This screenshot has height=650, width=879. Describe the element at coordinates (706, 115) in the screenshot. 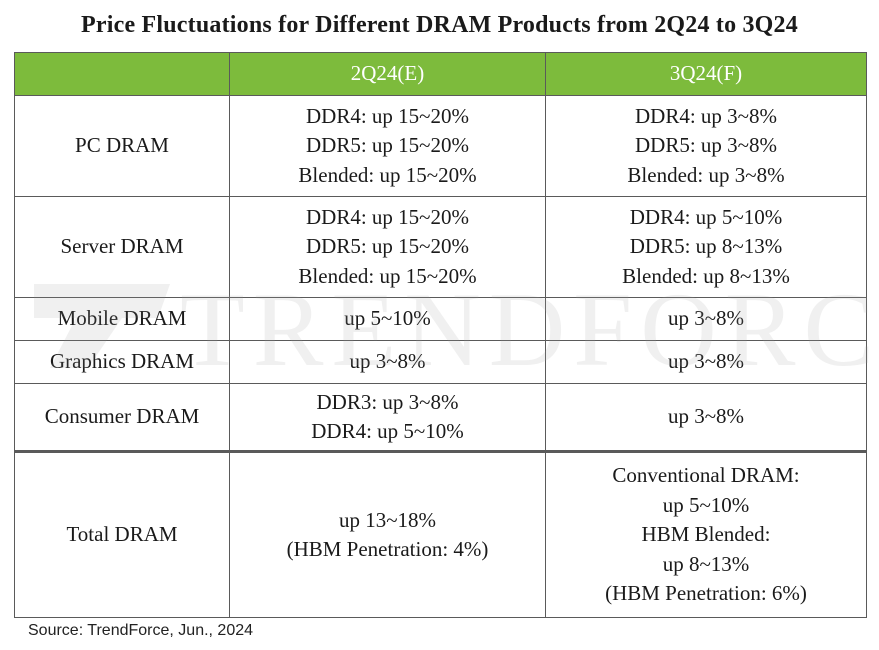

I see `cell-line: DDR4: up 3~8%` at that location.